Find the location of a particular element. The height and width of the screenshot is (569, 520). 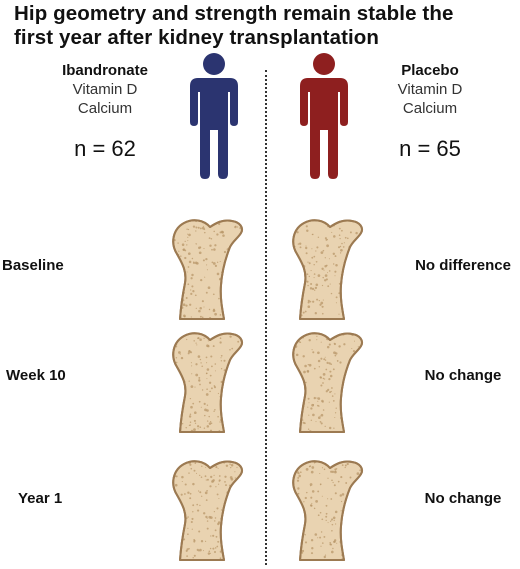

femur-bone-icon-right-baseline is located at coordinates (327, 269).